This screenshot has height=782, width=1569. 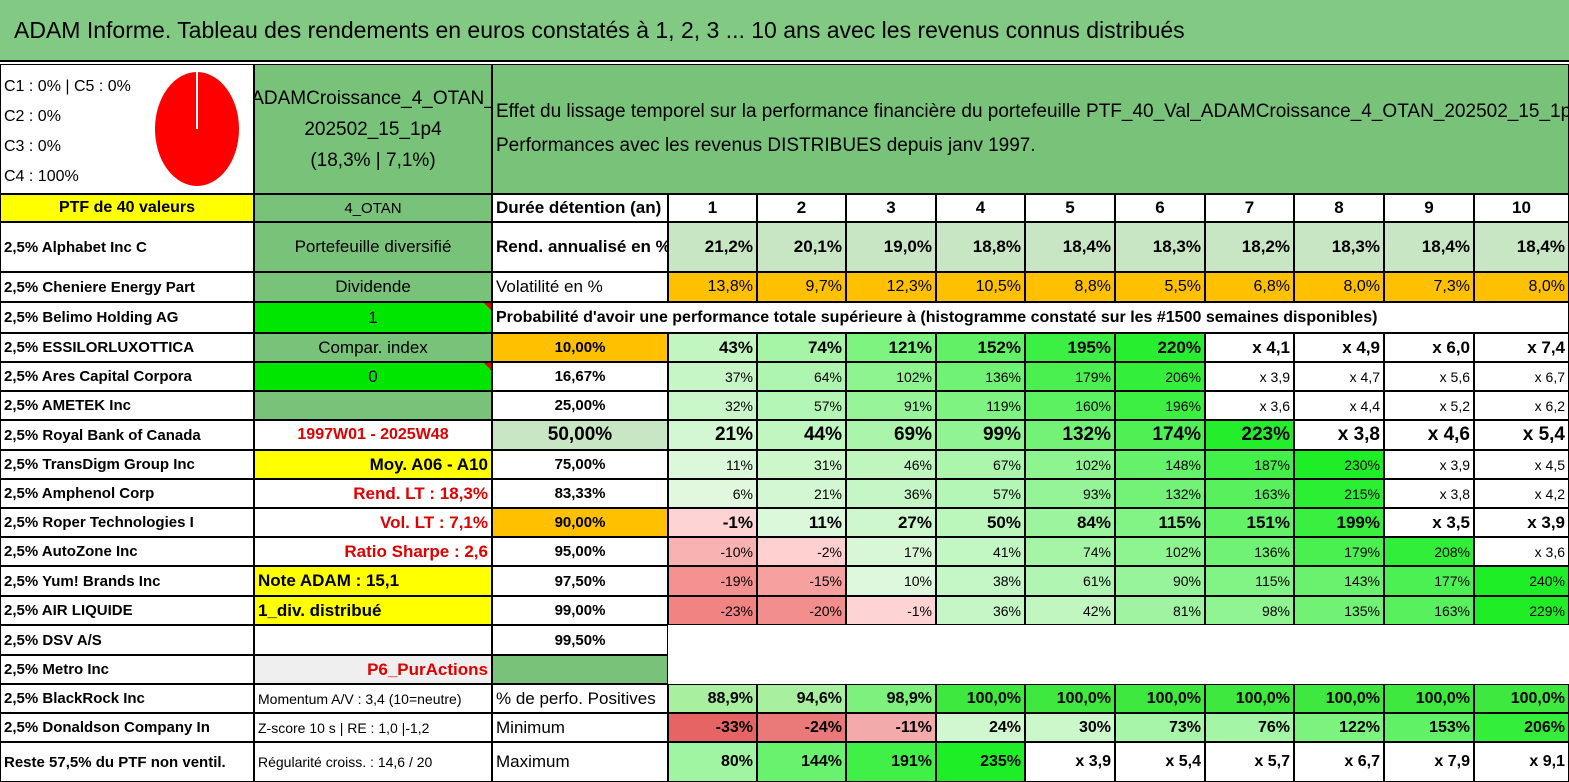 What do you see at coordinates (580, 247) in the screenshot?
I see `rend-label: Rend. annualisé en %` at bounding box center [580, 247].